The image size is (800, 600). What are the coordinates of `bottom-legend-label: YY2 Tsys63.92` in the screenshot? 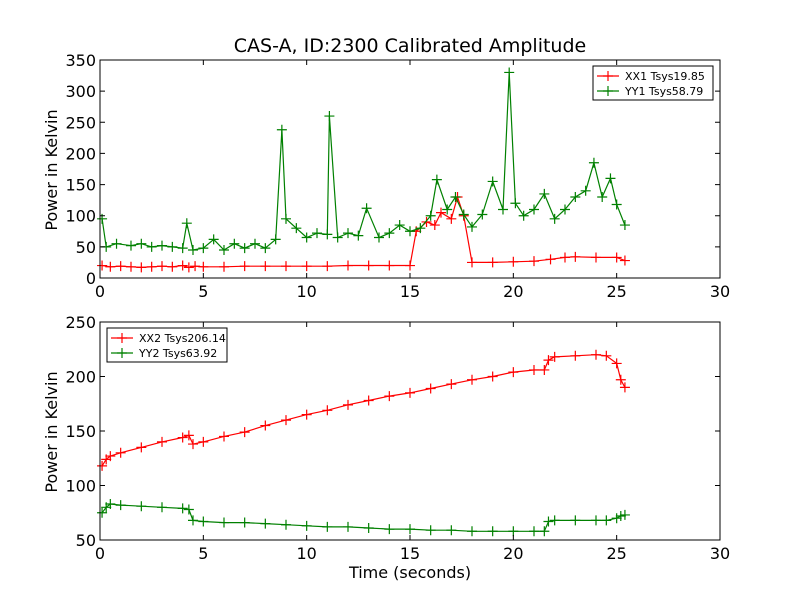 It's located at (177, 353).